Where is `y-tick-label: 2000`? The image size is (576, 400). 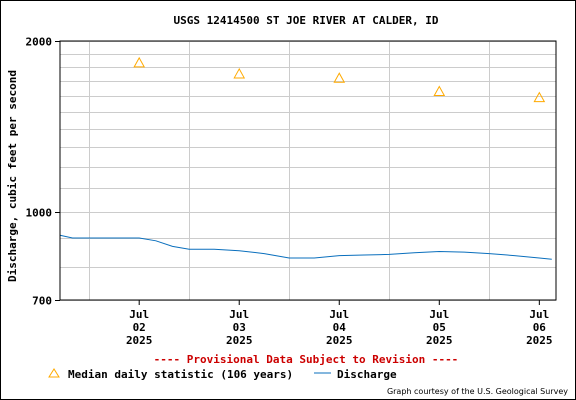
y-tick-label: 2000 is located at coordinates (39, 42).